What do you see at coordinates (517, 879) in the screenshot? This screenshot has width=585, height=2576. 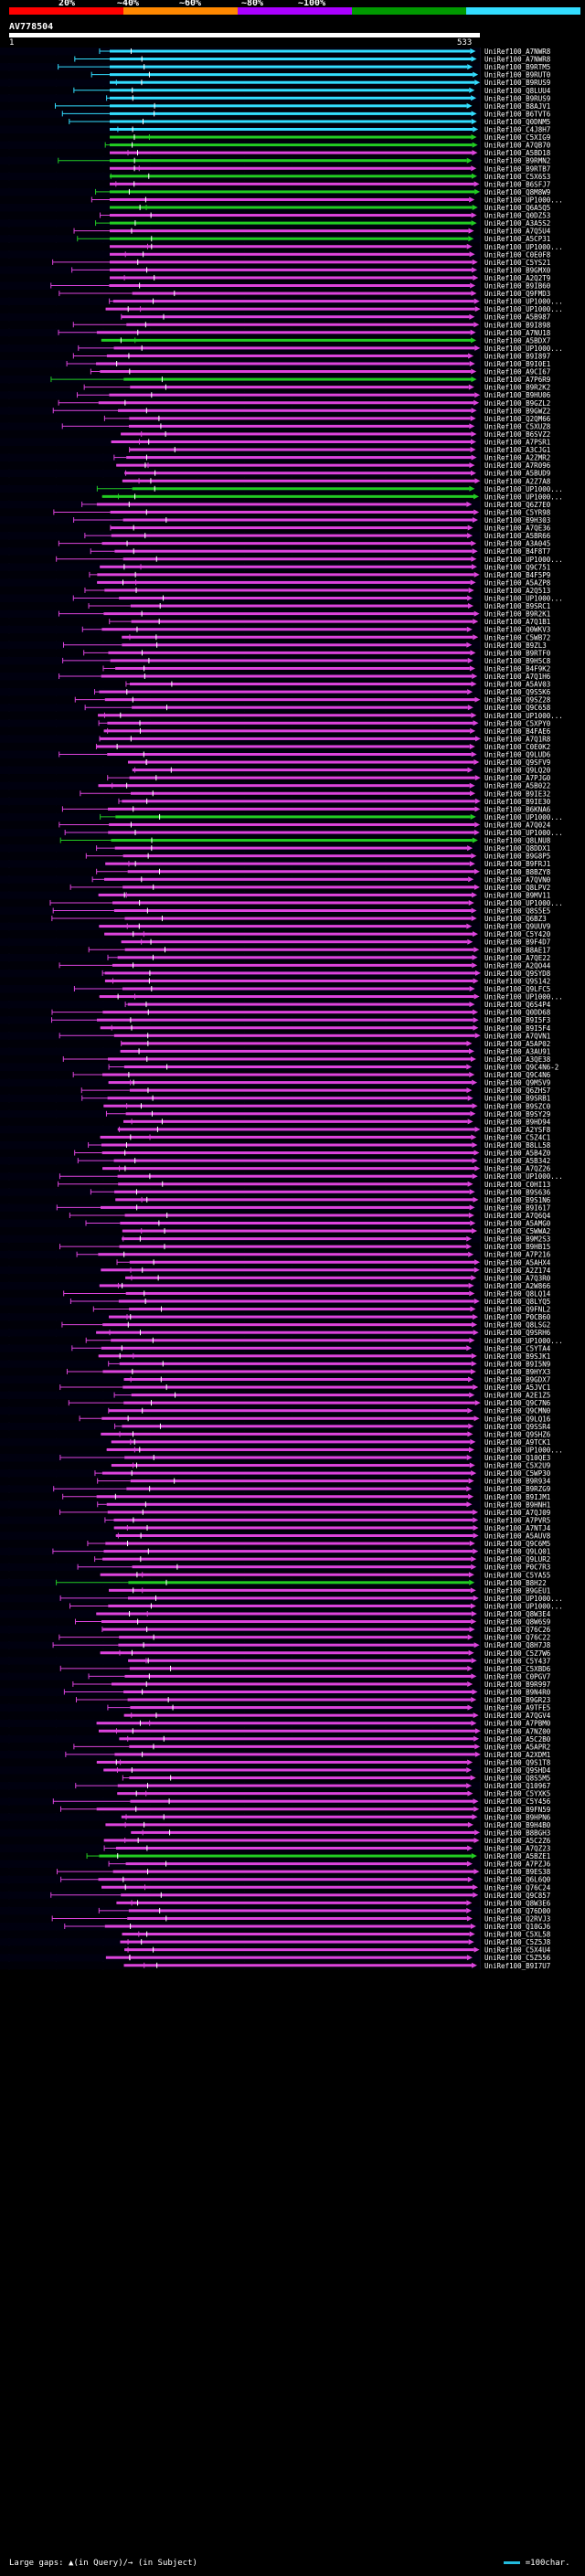 I see `hit-label: UniRef100_A7QVN0` at bounding box center [517, 879].